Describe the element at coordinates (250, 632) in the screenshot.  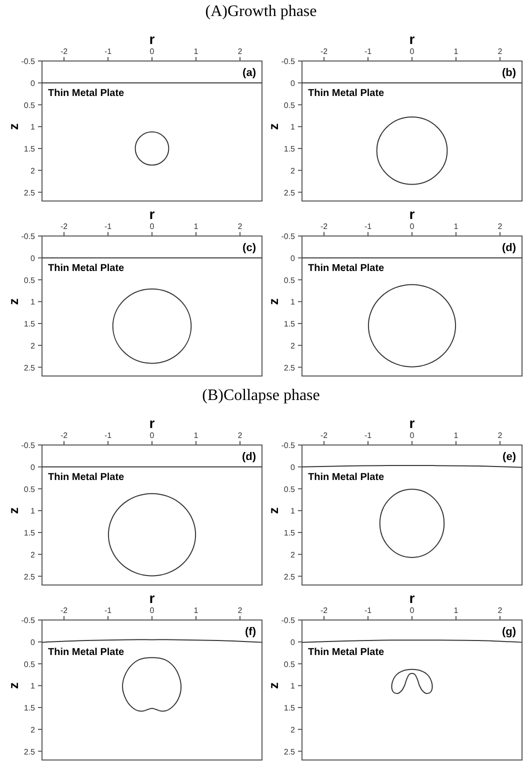
I see `annotation: (f)` at that location.